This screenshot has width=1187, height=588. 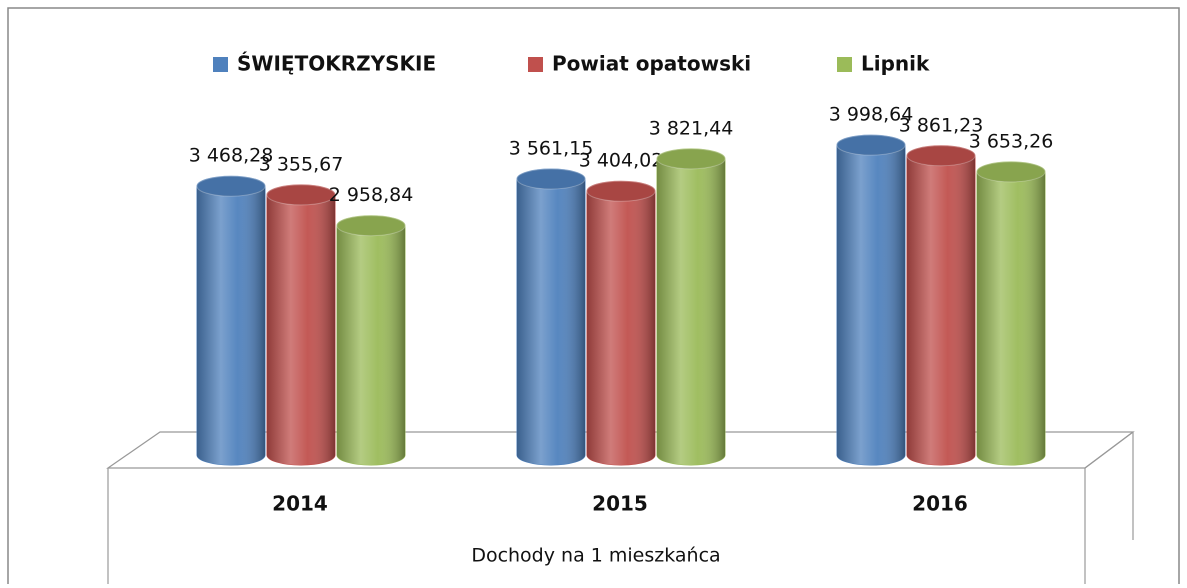 What do you see at coordinates (691, 128) in the screenshot?
I see `data-label: 3 821,44` at bounding box center [691, 128].